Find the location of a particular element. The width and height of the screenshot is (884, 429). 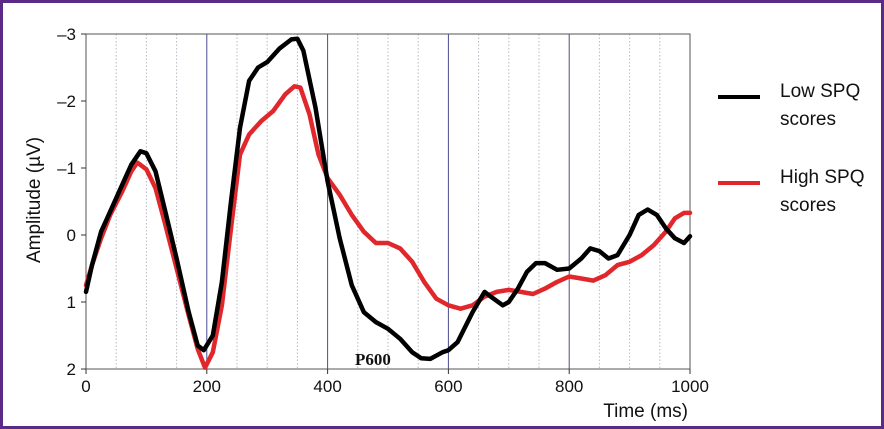

x-tick-label: 200 is located at coordinates (207, 386).